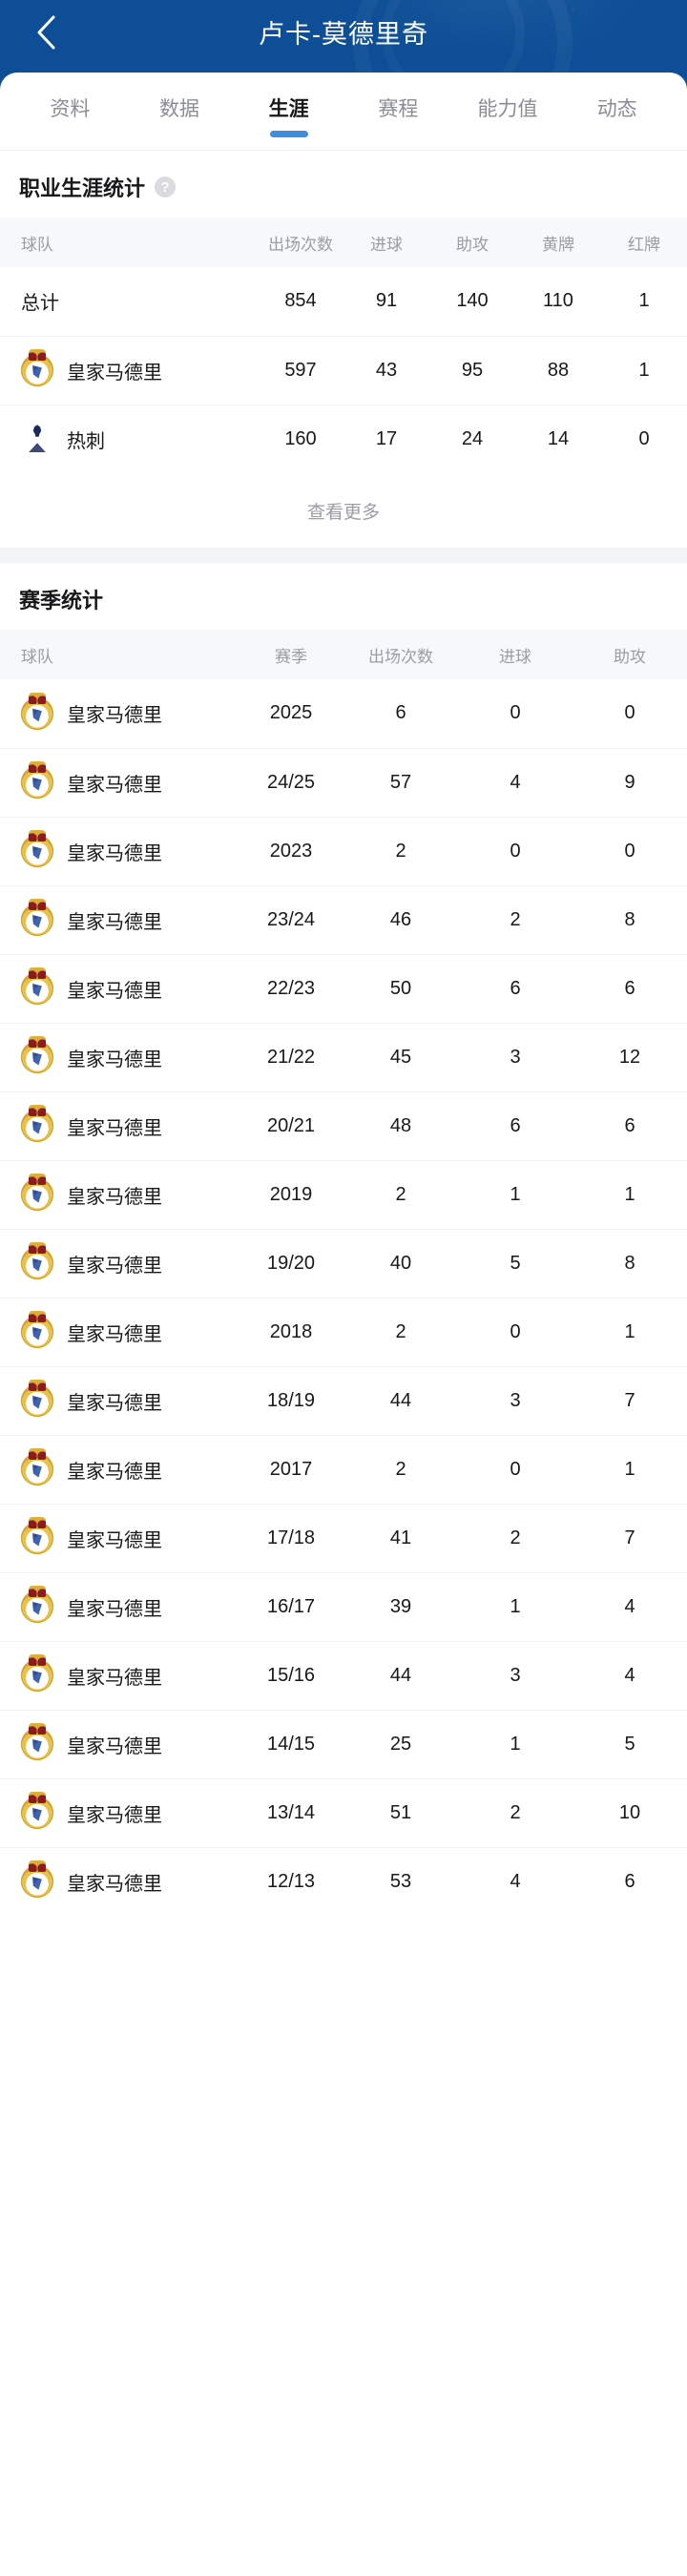 The image size is (687, 2576). Describe the element at coordinates (401, 714) in the screenshot. I see `season-apps: 6` at that location.